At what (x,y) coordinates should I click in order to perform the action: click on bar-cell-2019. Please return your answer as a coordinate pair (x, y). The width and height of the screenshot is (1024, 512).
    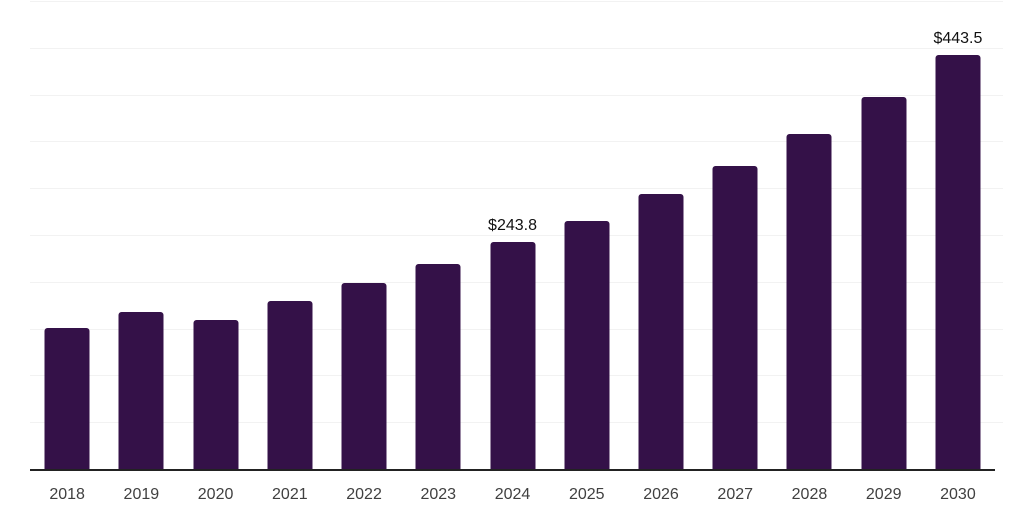
    Looking at the image, I should click on (141, 235).